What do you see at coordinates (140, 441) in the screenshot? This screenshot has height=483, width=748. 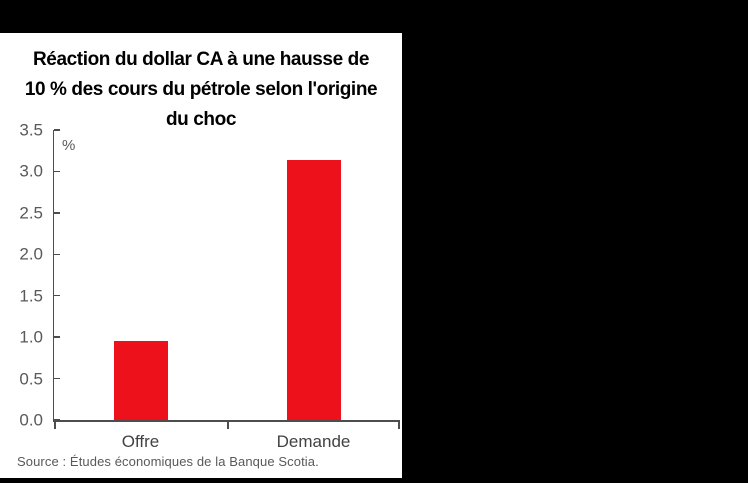 I see `x-axis-category-label: Offre` at bounding box center [140, 441].